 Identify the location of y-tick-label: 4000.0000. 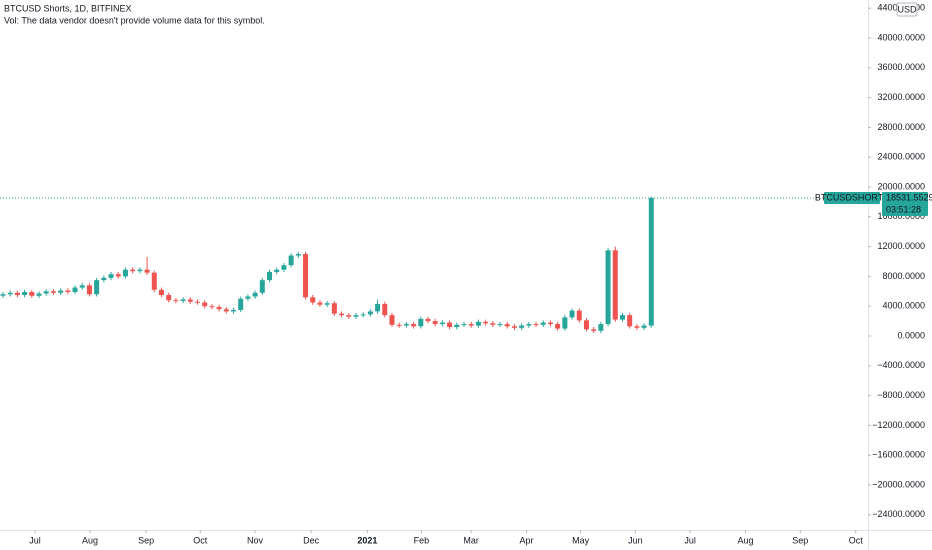
(903, 306).